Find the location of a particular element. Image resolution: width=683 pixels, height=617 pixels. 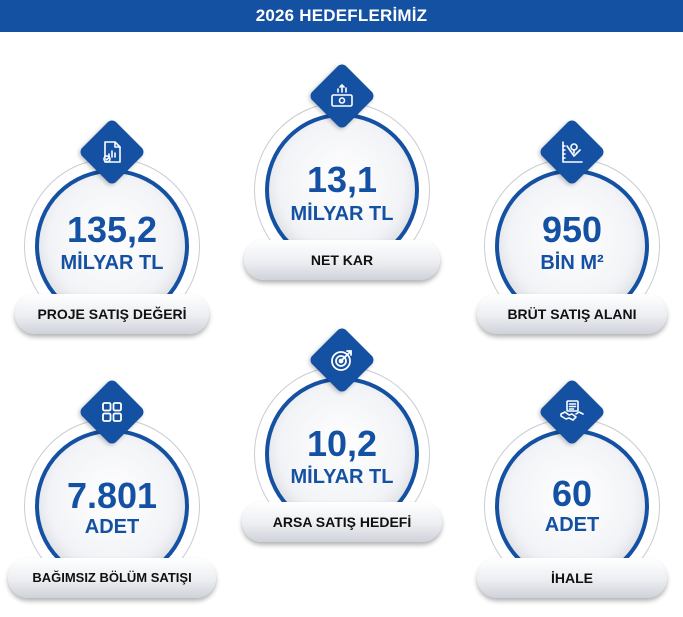

target-icon is located at coordinates (342, 360).